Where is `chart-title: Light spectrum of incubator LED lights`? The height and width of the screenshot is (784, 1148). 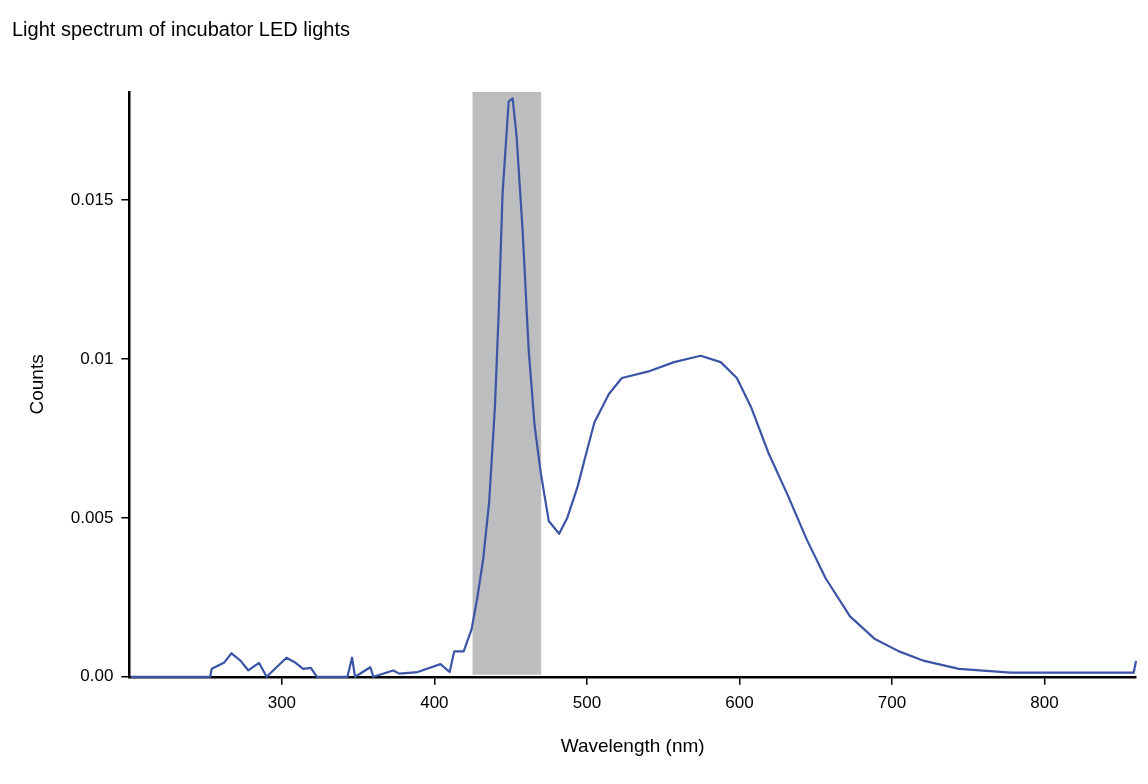 chart-title: Light spectrum of incubator LED lights is located at coordinates (181, 28).